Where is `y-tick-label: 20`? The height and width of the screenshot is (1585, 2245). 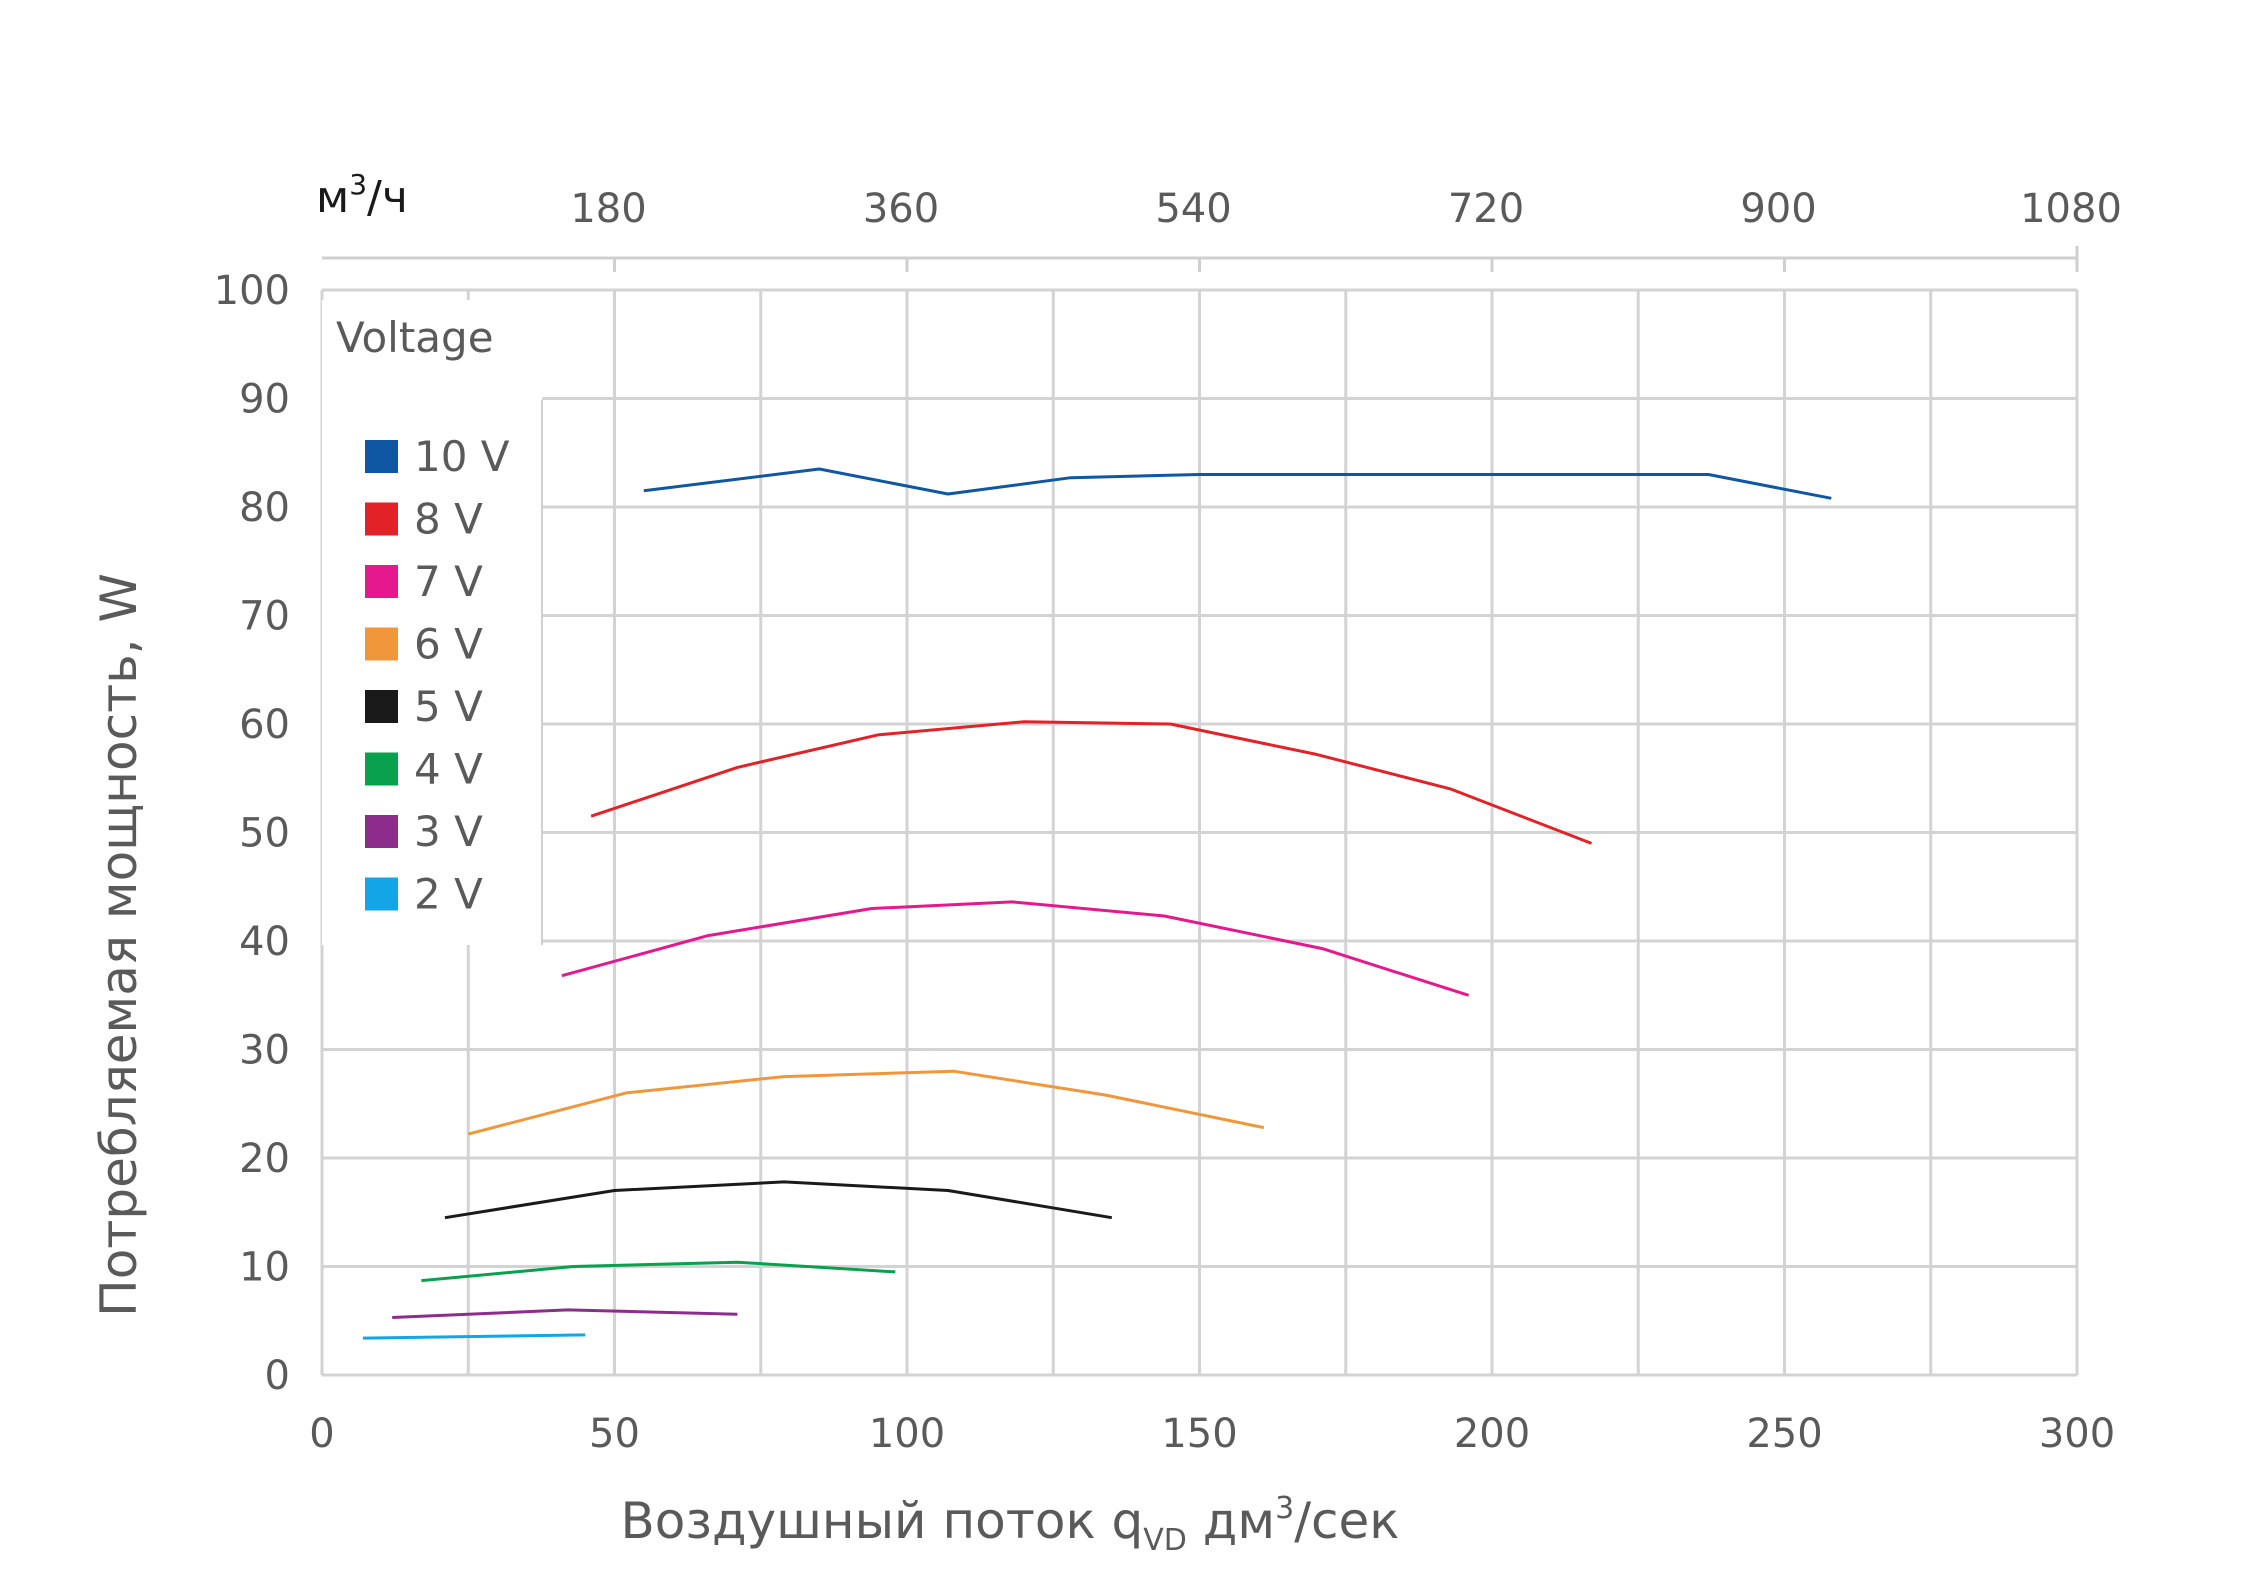 y-tick-label: 20 is located at coordinates (264, 1159).